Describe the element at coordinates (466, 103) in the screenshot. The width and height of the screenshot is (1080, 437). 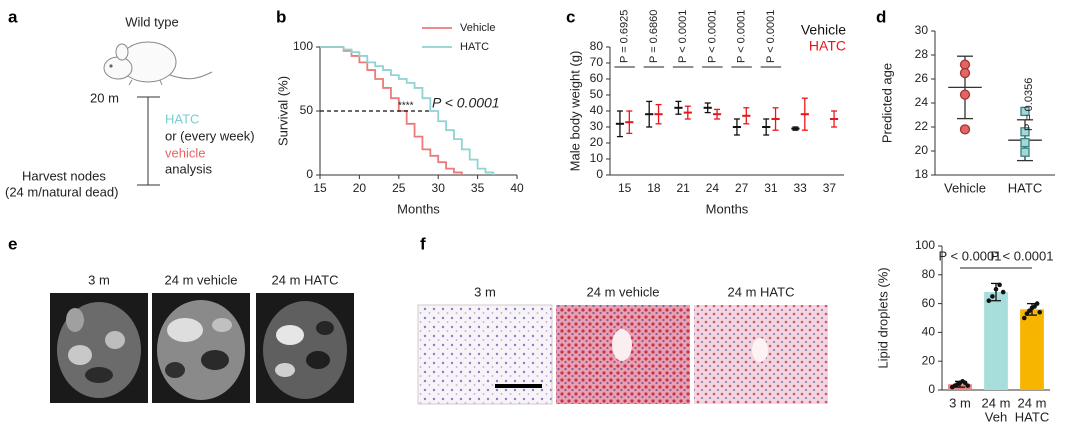
I see `annotation: P < 0.0001` at that location.